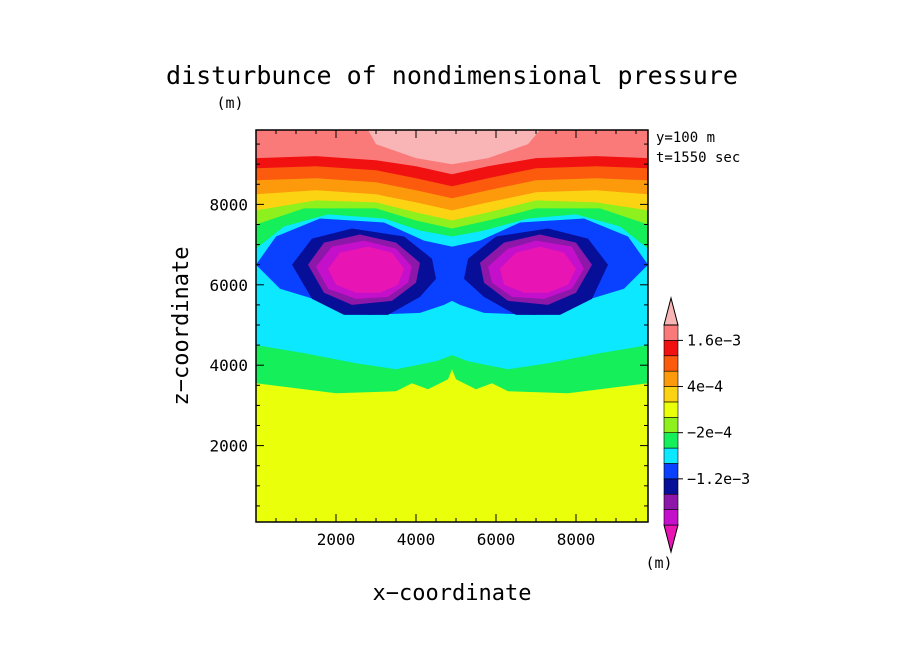 The height and width of the screenshot is (654, 904). Describe the element at coordinates (452, 445) in the screenshot. I see `band-yellow-base` at that location.